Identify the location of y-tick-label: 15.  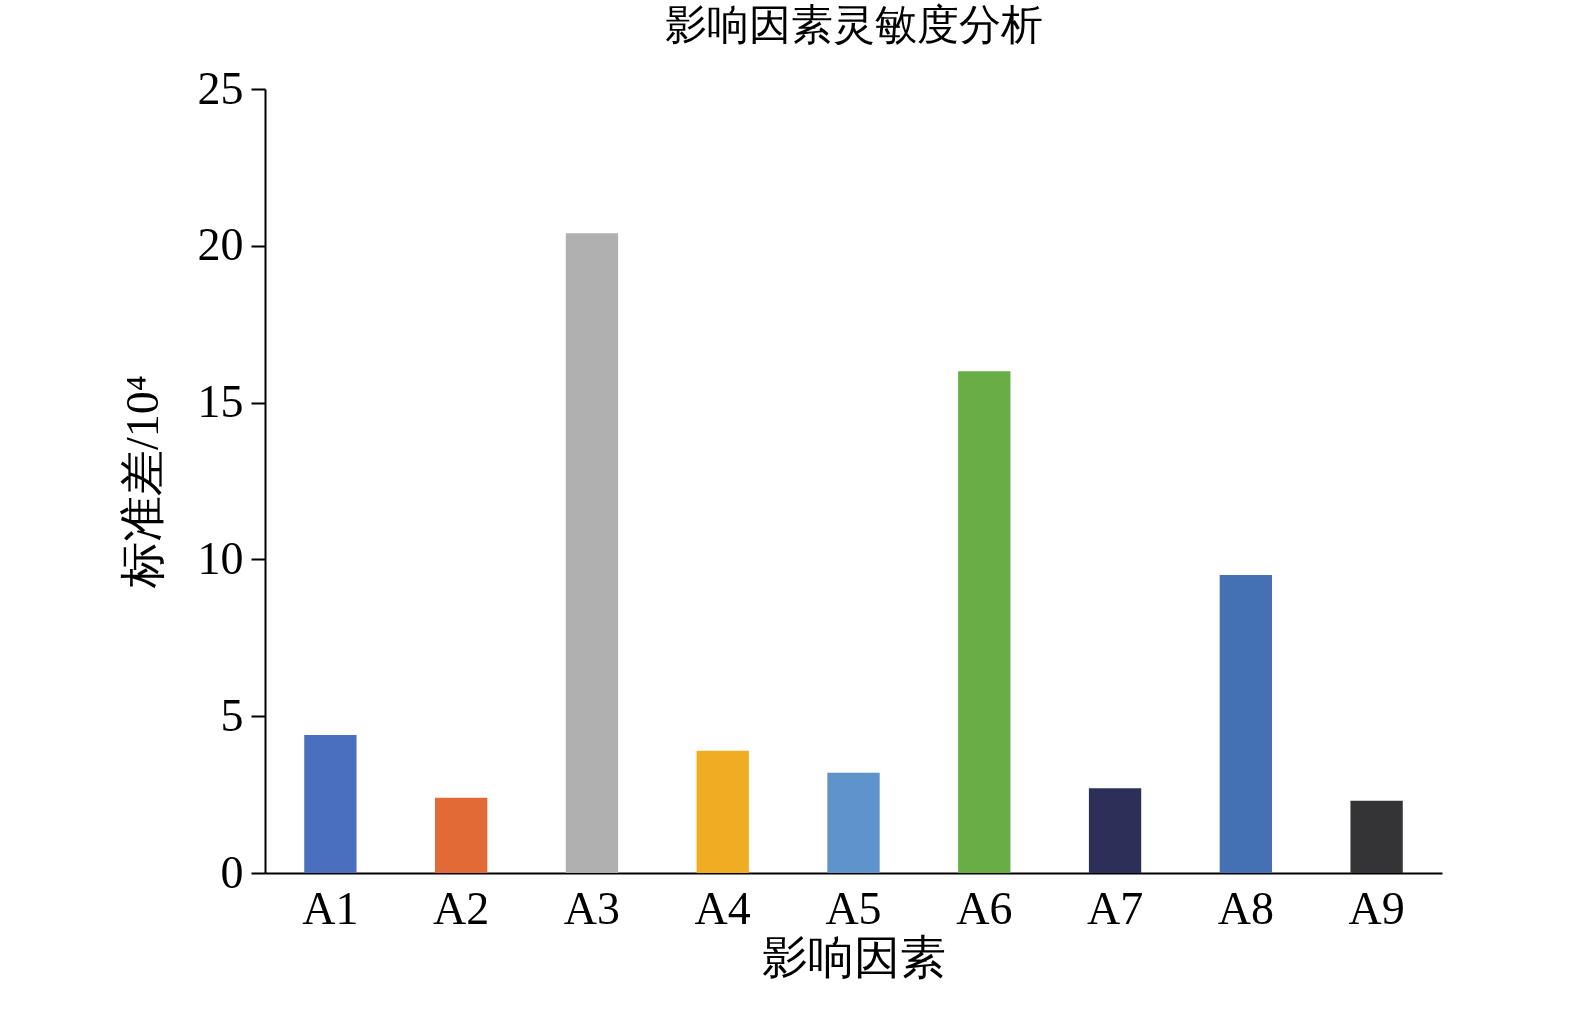
(220, 402).